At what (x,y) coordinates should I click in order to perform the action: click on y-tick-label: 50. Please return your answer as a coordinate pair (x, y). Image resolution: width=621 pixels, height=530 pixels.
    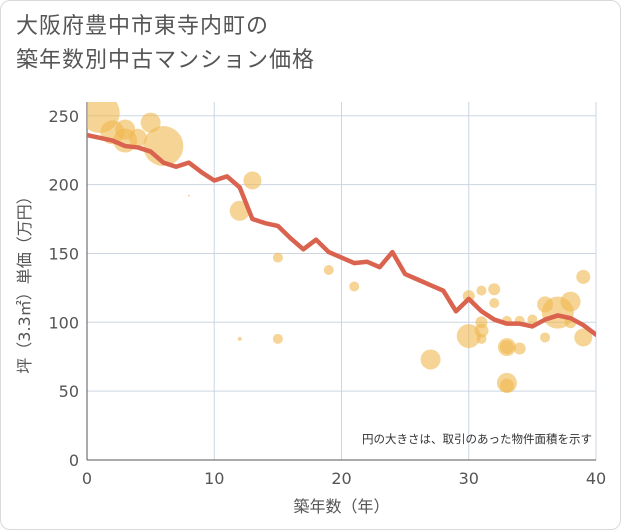
    Looking at the image, I should click on (69, 391).